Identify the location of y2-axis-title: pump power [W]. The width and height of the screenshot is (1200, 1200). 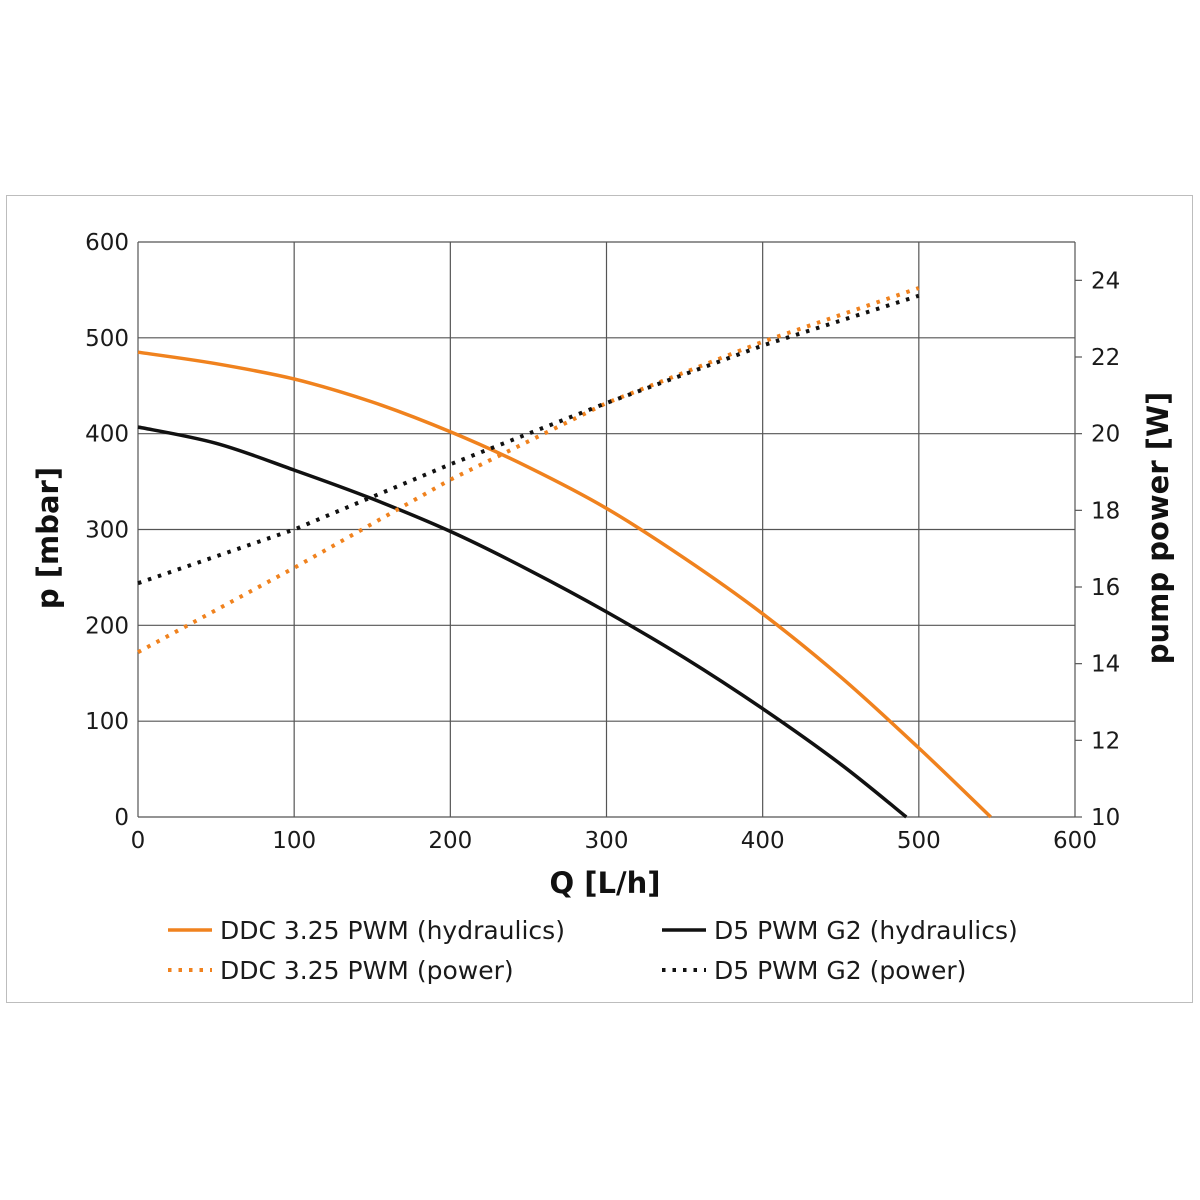
(1158, 528).